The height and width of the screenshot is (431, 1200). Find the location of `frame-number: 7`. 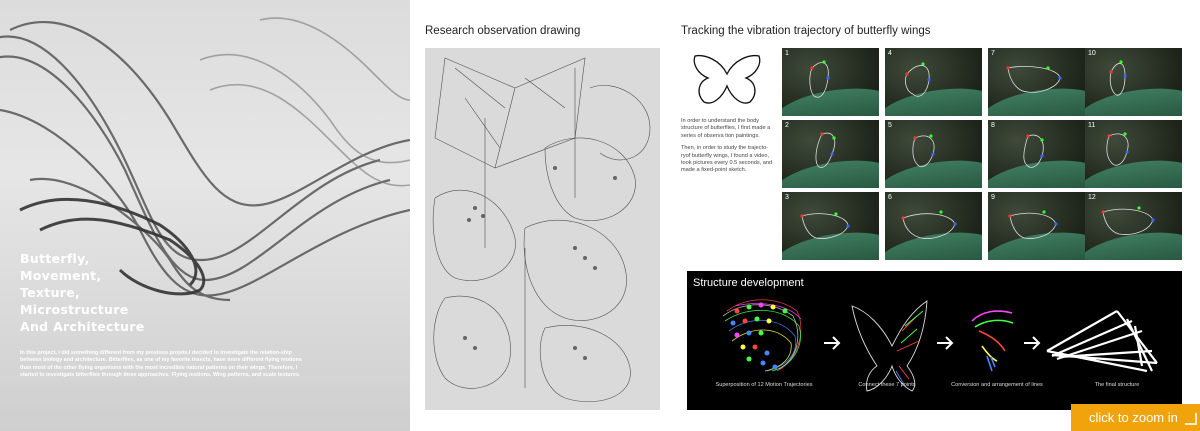

frame-number: 7 is located at coordinates (993, 53).